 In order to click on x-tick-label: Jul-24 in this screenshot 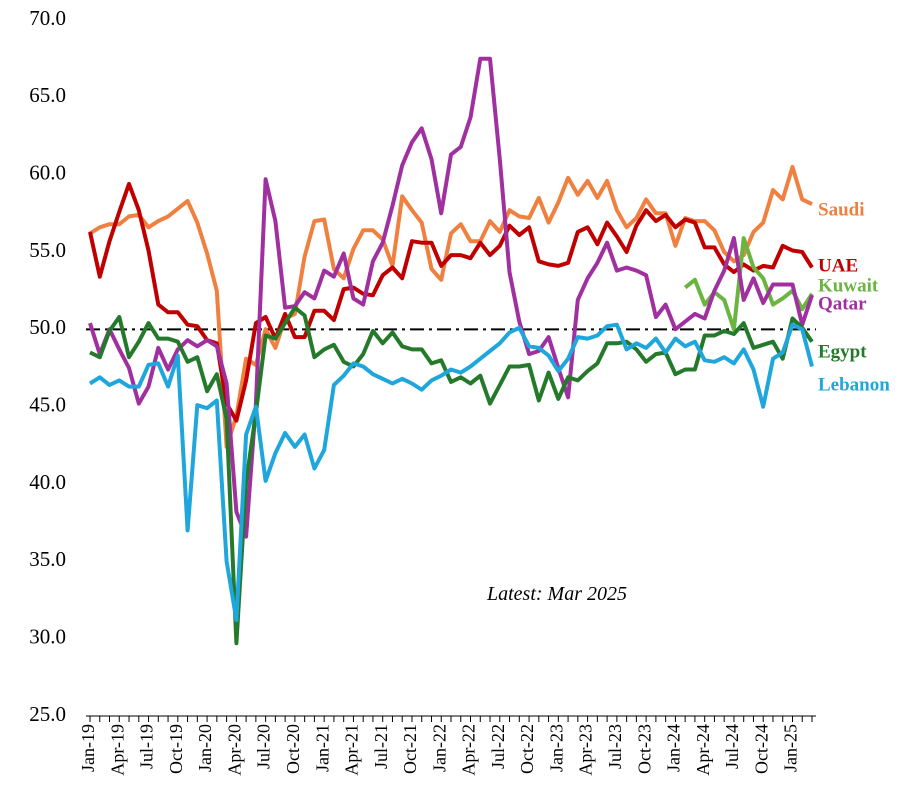, I will do `click(732, 746)`.